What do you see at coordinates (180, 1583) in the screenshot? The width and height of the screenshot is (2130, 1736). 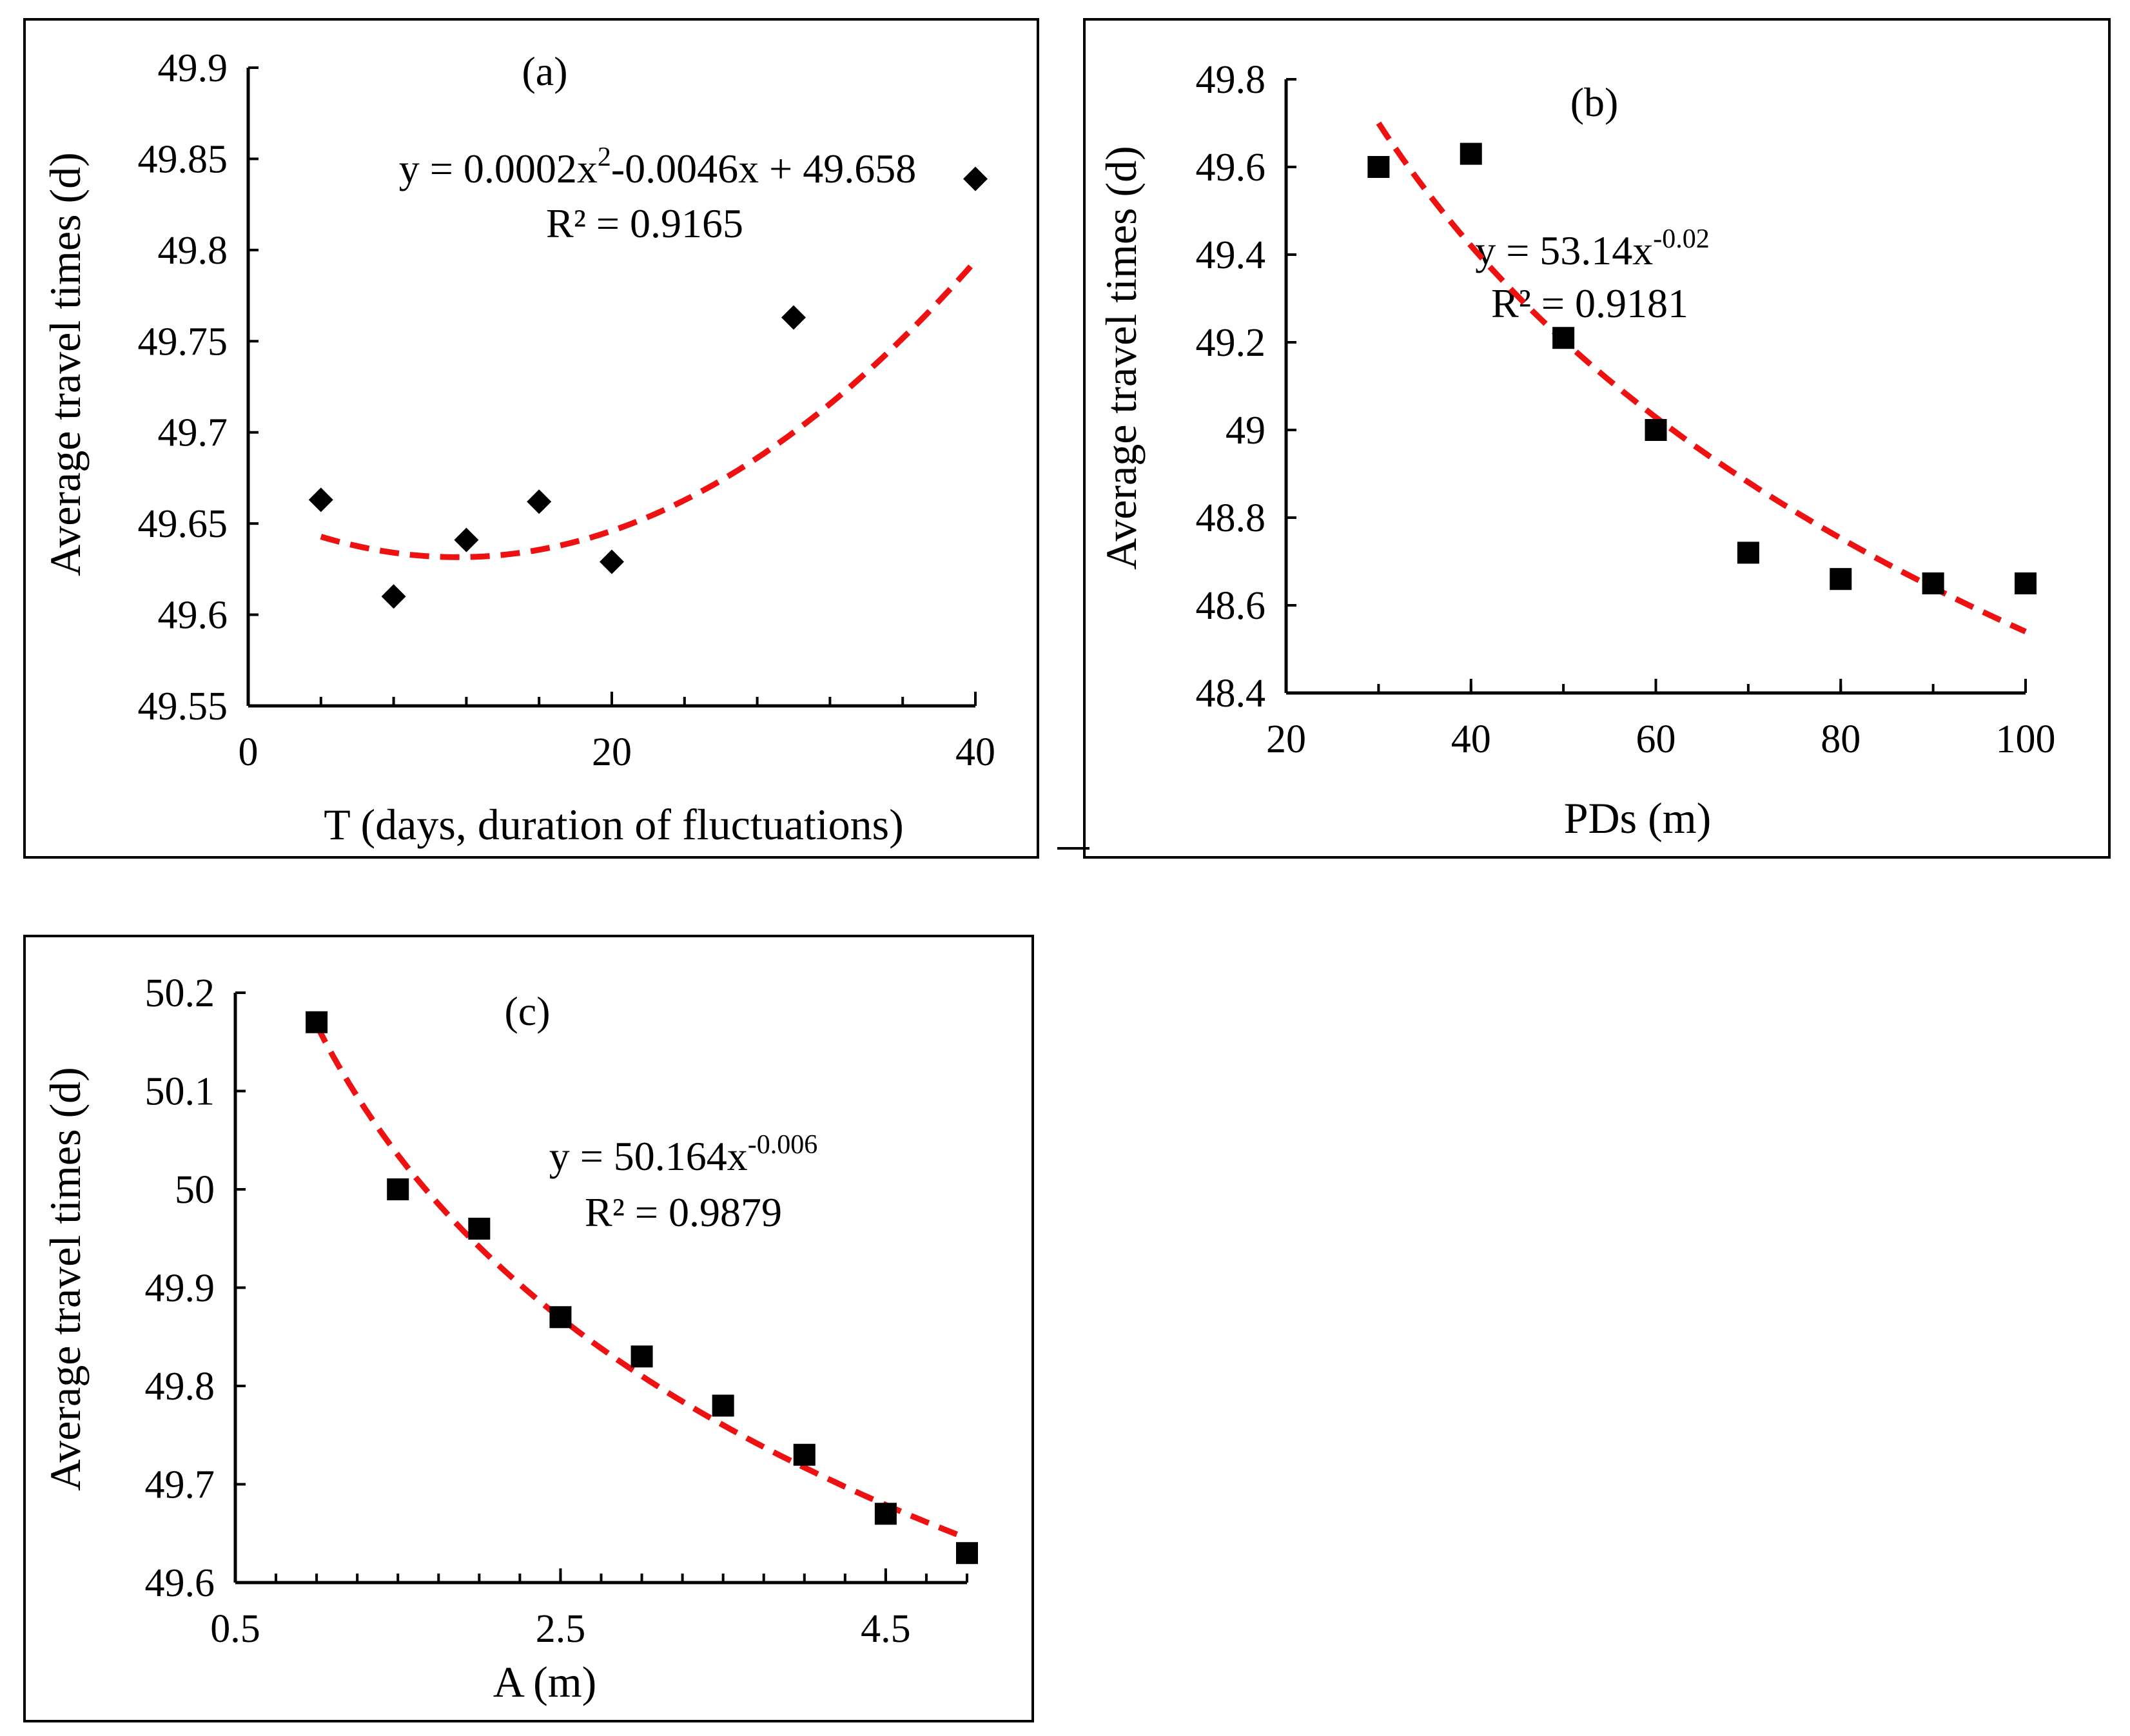 I see `panel-c-y-tick-label: 49.6` at bounding box center [180, 1583].